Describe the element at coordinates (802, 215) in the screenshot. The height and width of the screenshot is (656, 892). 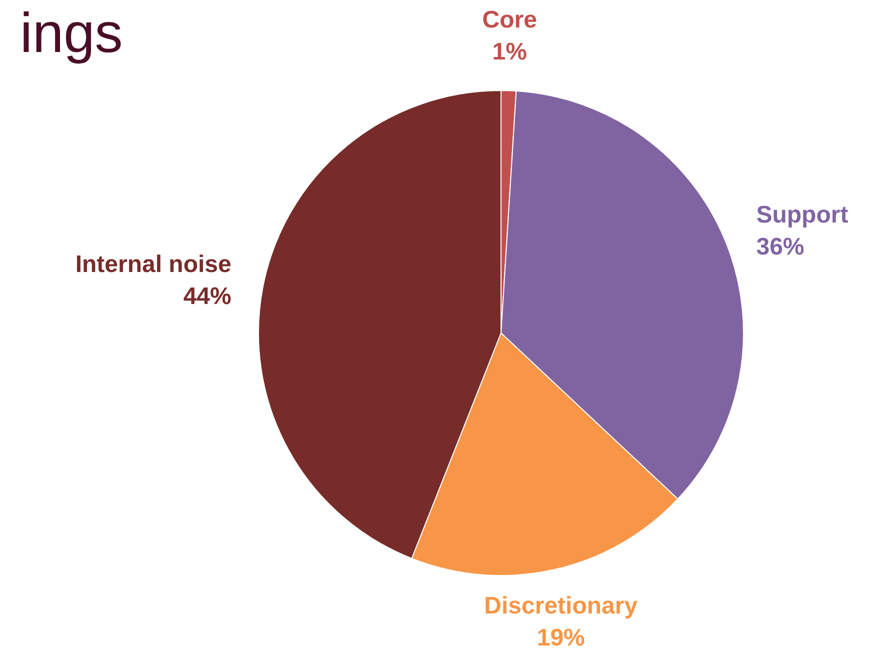
I see `slice-label: Support` at that location.